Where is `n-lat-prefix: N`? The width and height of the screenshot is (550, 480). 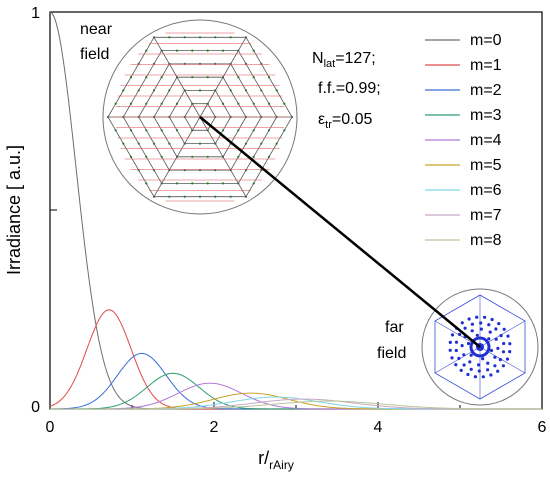
n-lat-prefix: N is located at coordinates (318, 58).